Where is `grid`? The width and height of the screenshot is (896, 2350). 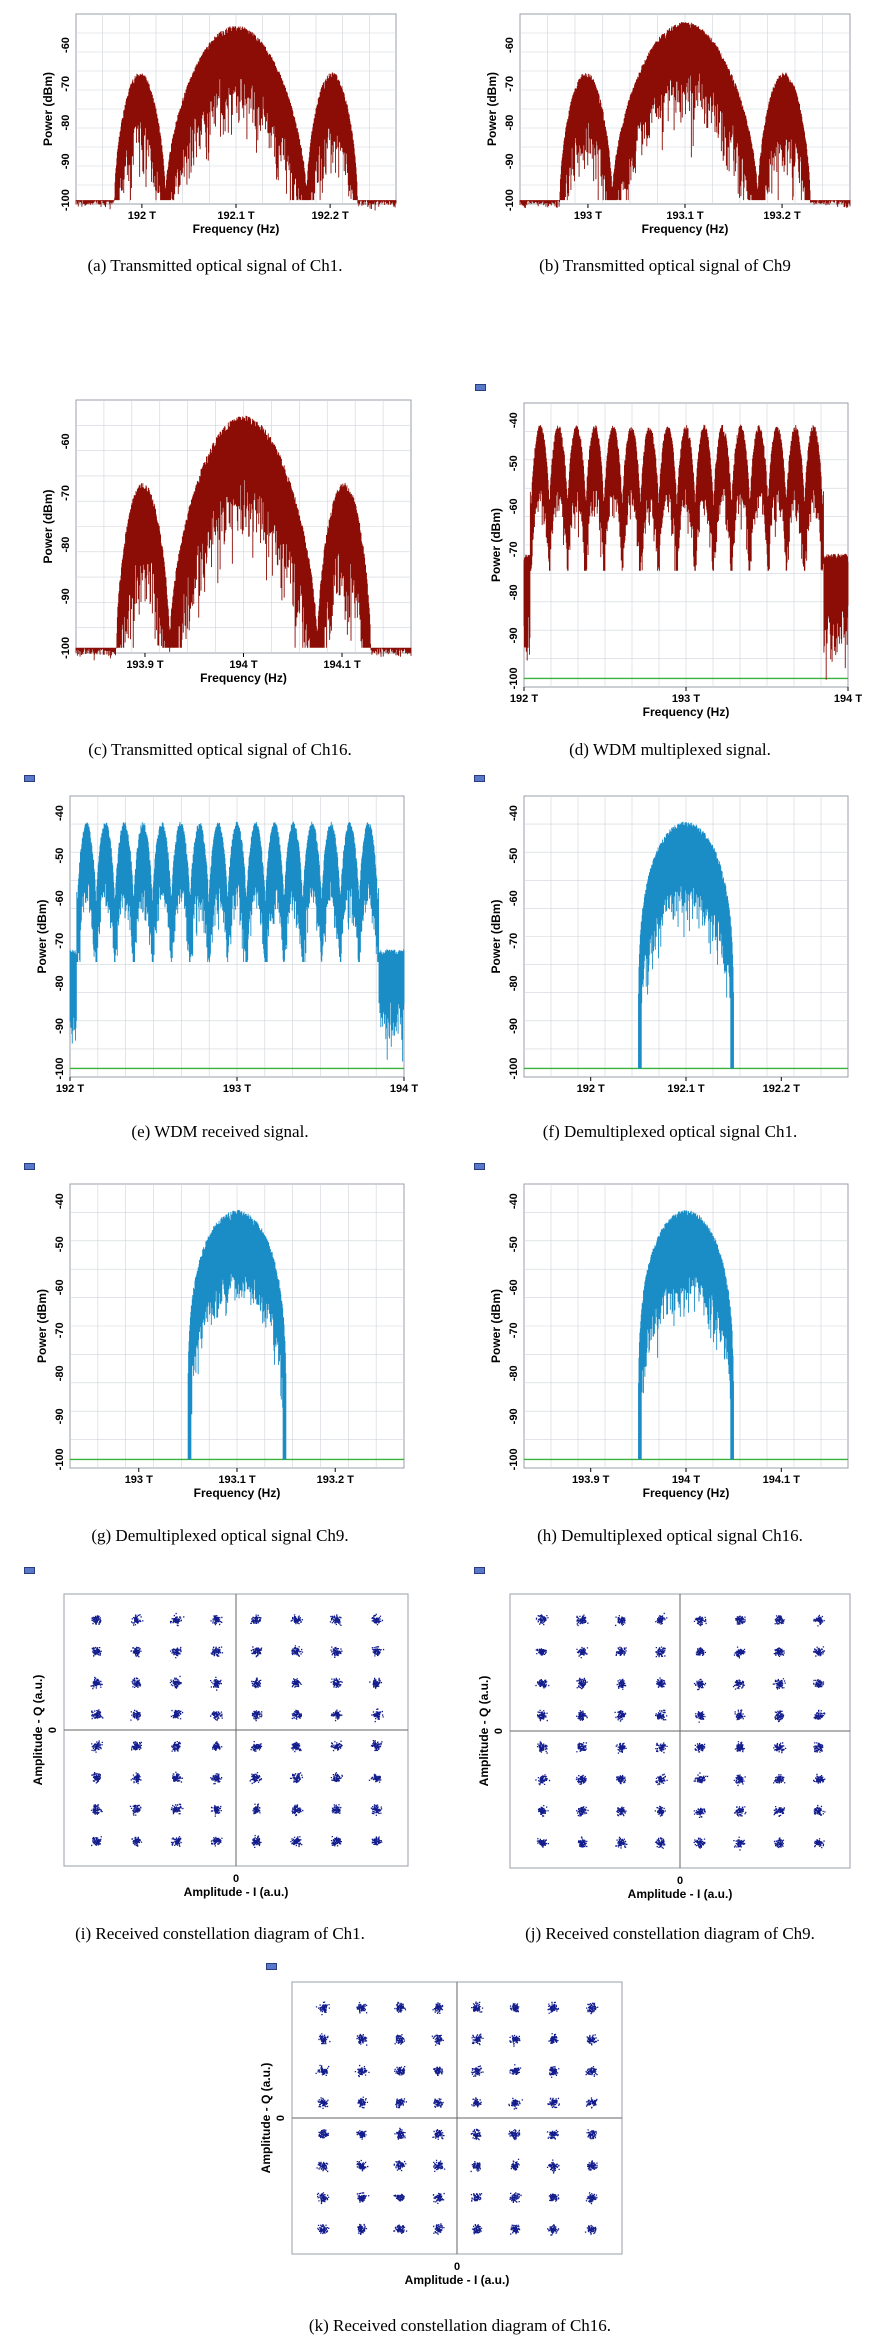
grid is located at coordinates (237, 1326).